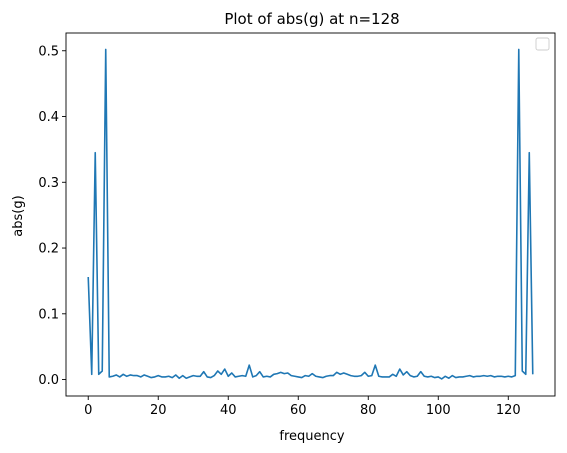 The height and width of the screenshot is (453, 567). What do you see at coordinates (508, 410) in the screenshot?
I see `x-tick-label: 120` at bounding box center [508, 410].